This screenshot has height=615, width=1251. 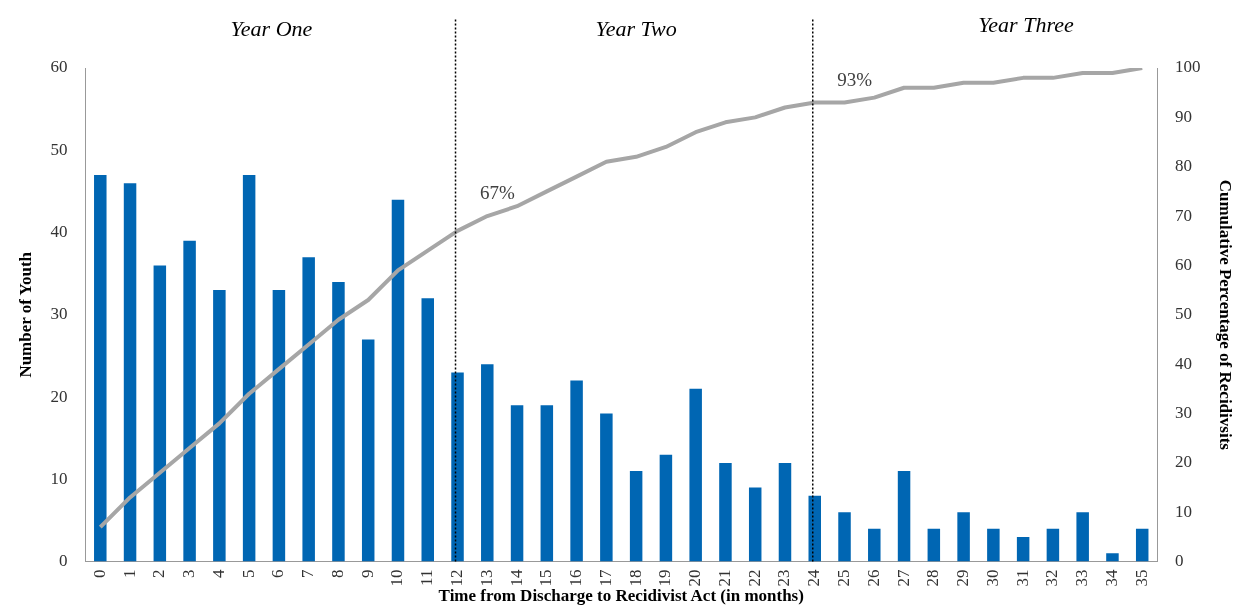 What do you see at coordinates (271, 28) in the screenshot?
I see `text: Year One` at bounding box center [271, 28].